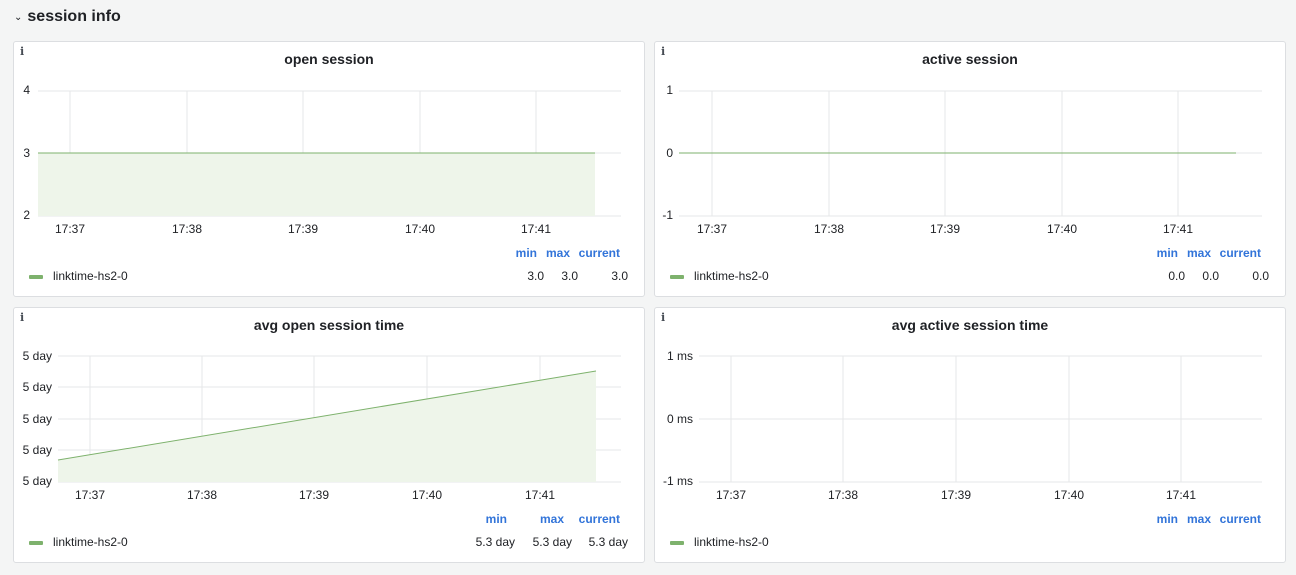  I want to click on panel-title: open session, so click(329, 59).